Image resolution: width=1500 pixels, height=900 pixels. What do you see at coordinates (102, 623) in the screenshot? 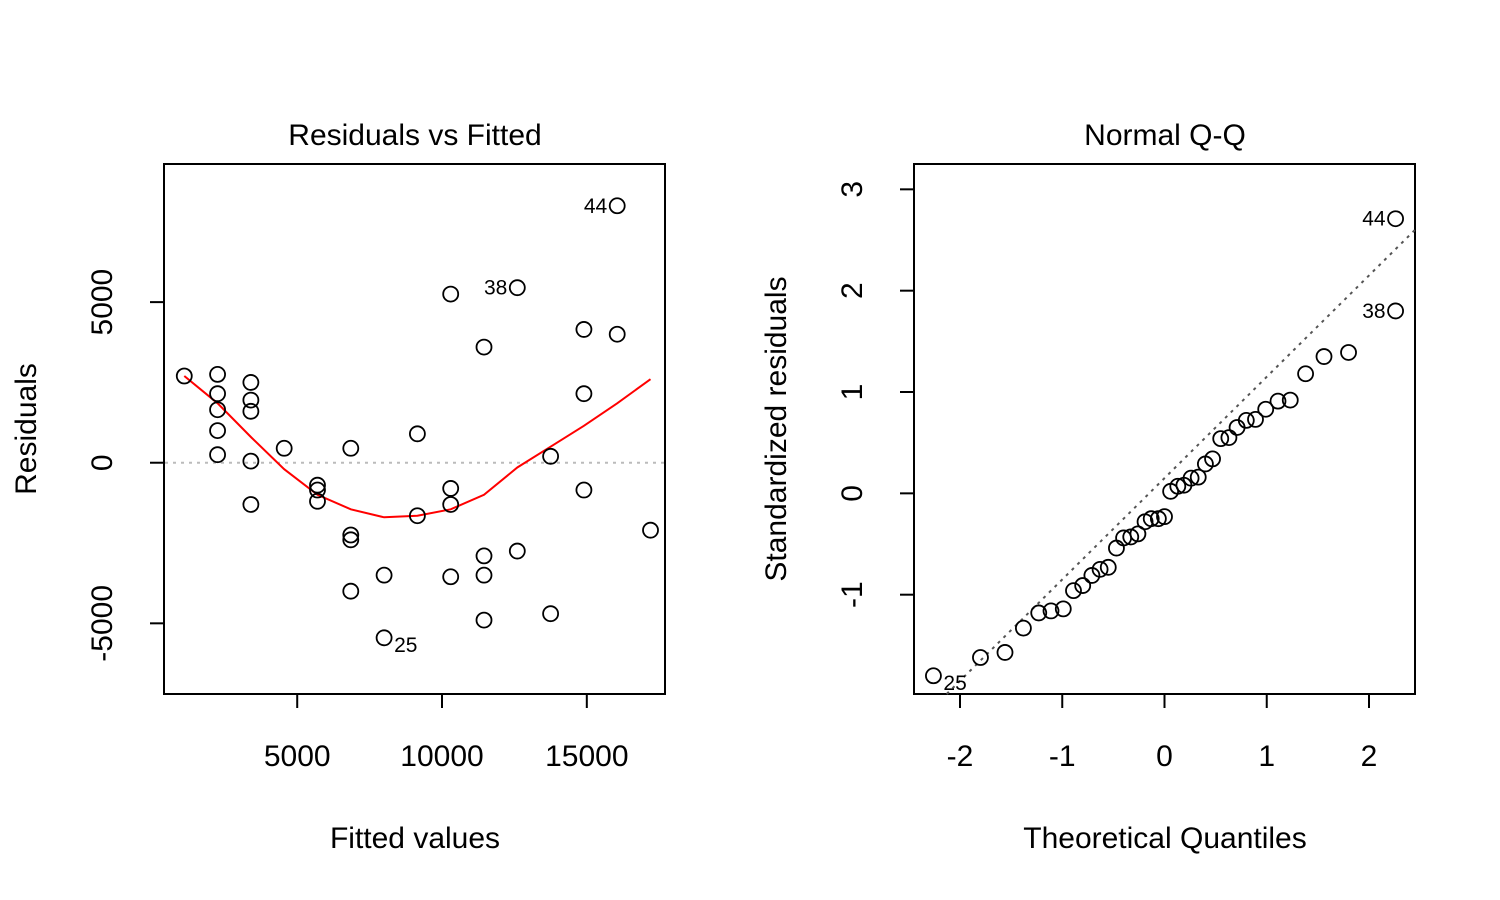
I see `rvf-y-tick-label: -5000` at bounding box center [102, 623].